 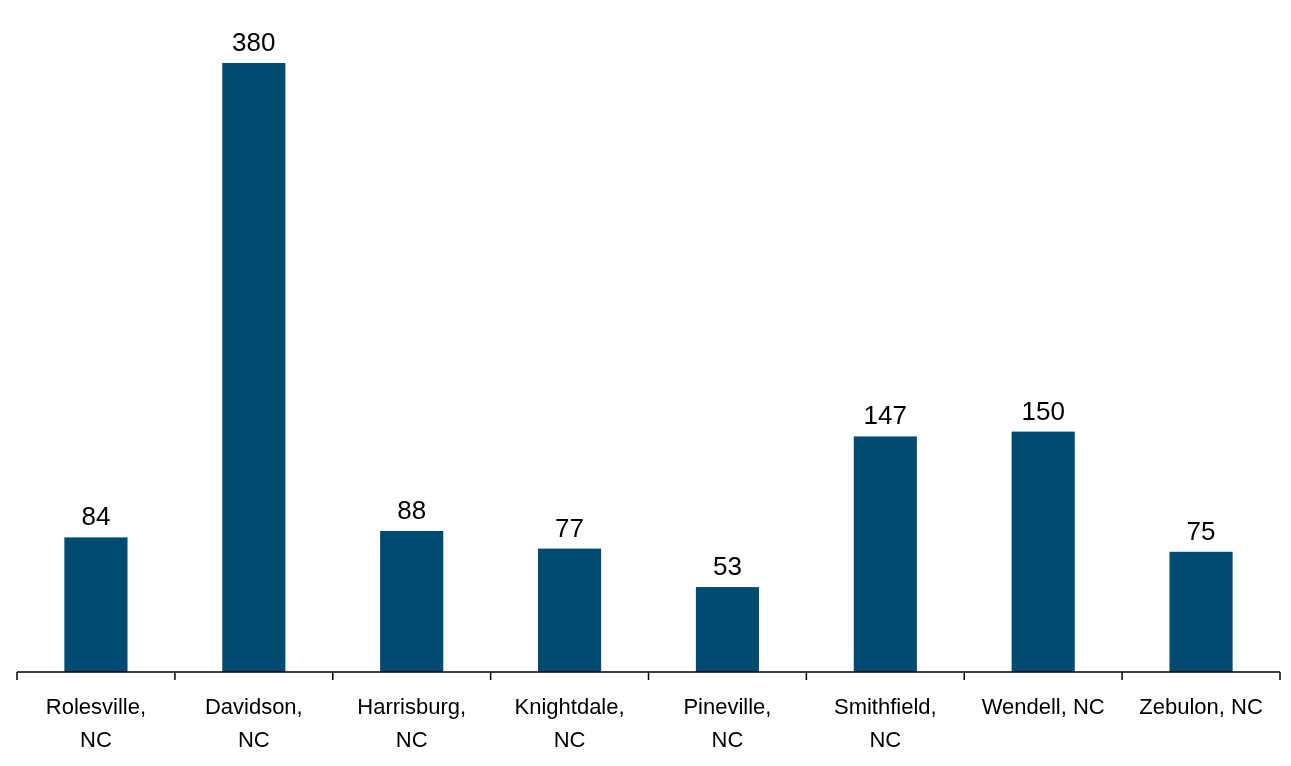 What do you see at coordinates (885, 415) in the screenshot?
I see `data-label: 147` at bounding box center [885, 415].